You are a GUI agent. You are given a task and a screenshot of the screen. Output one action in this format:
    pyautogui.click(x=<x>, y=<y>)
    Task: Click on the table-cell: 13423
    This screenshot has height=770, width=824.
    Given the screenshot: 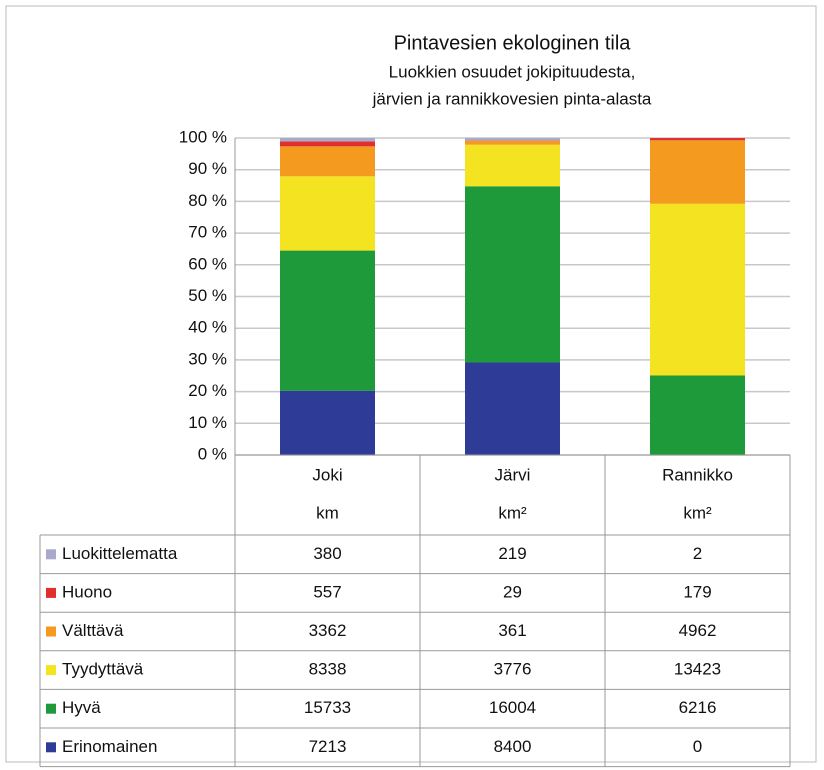 What is the action you would take?
    pyautogui.click(x=697, y=669)
    